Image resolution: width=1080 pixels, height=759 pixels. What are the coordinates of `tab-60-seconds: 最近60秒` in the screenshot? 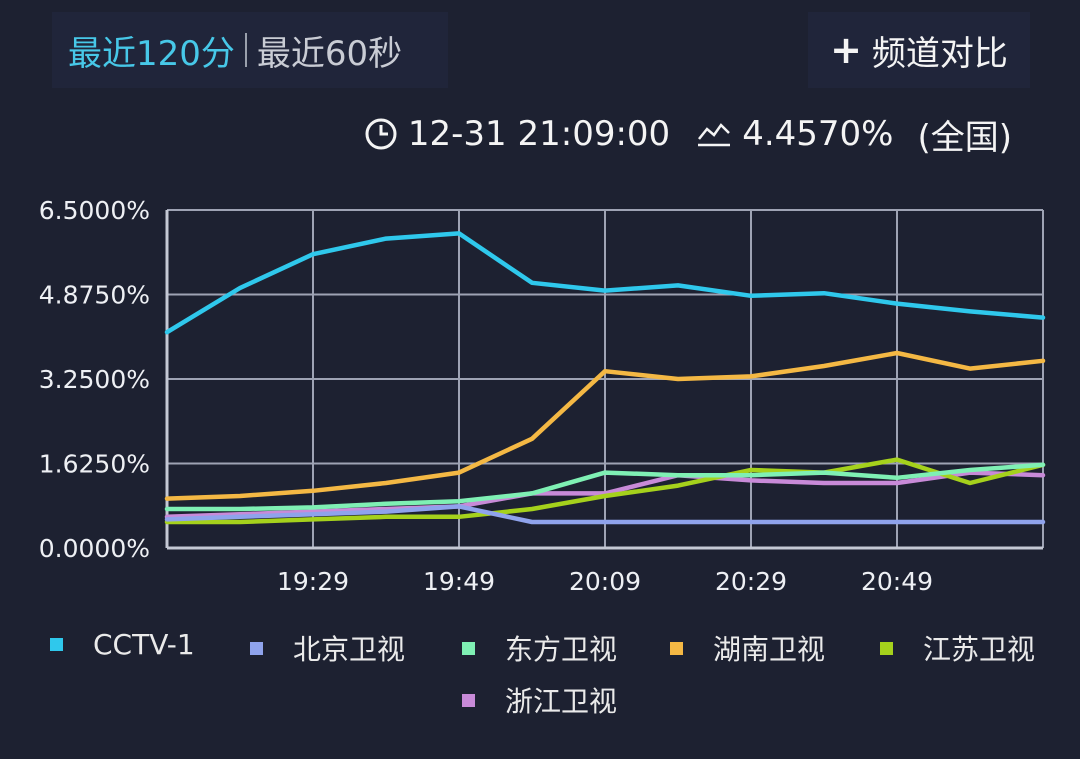 It's located at (329, 53).